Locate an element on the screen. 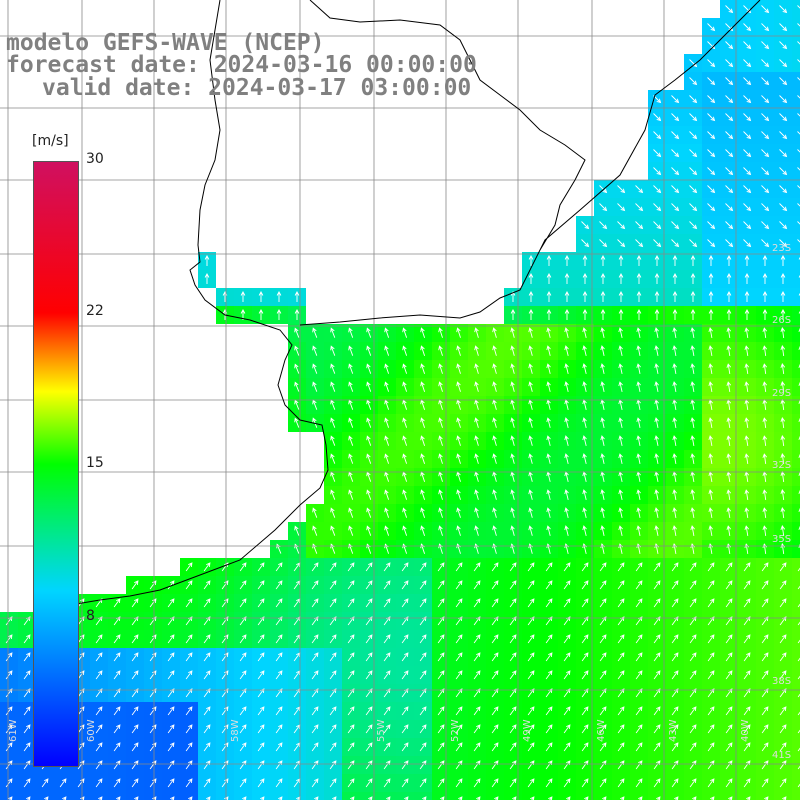  lat-label: 29S is located at coordinates (782, 393).